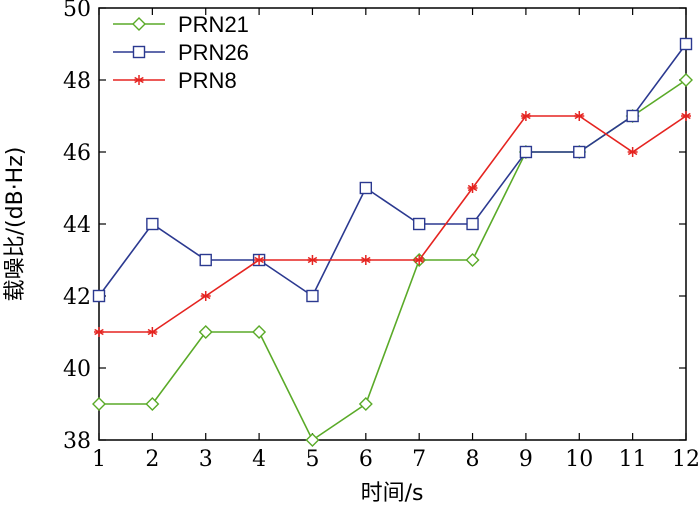  I want to click on y-tick-label: 44, so click(77, 225).